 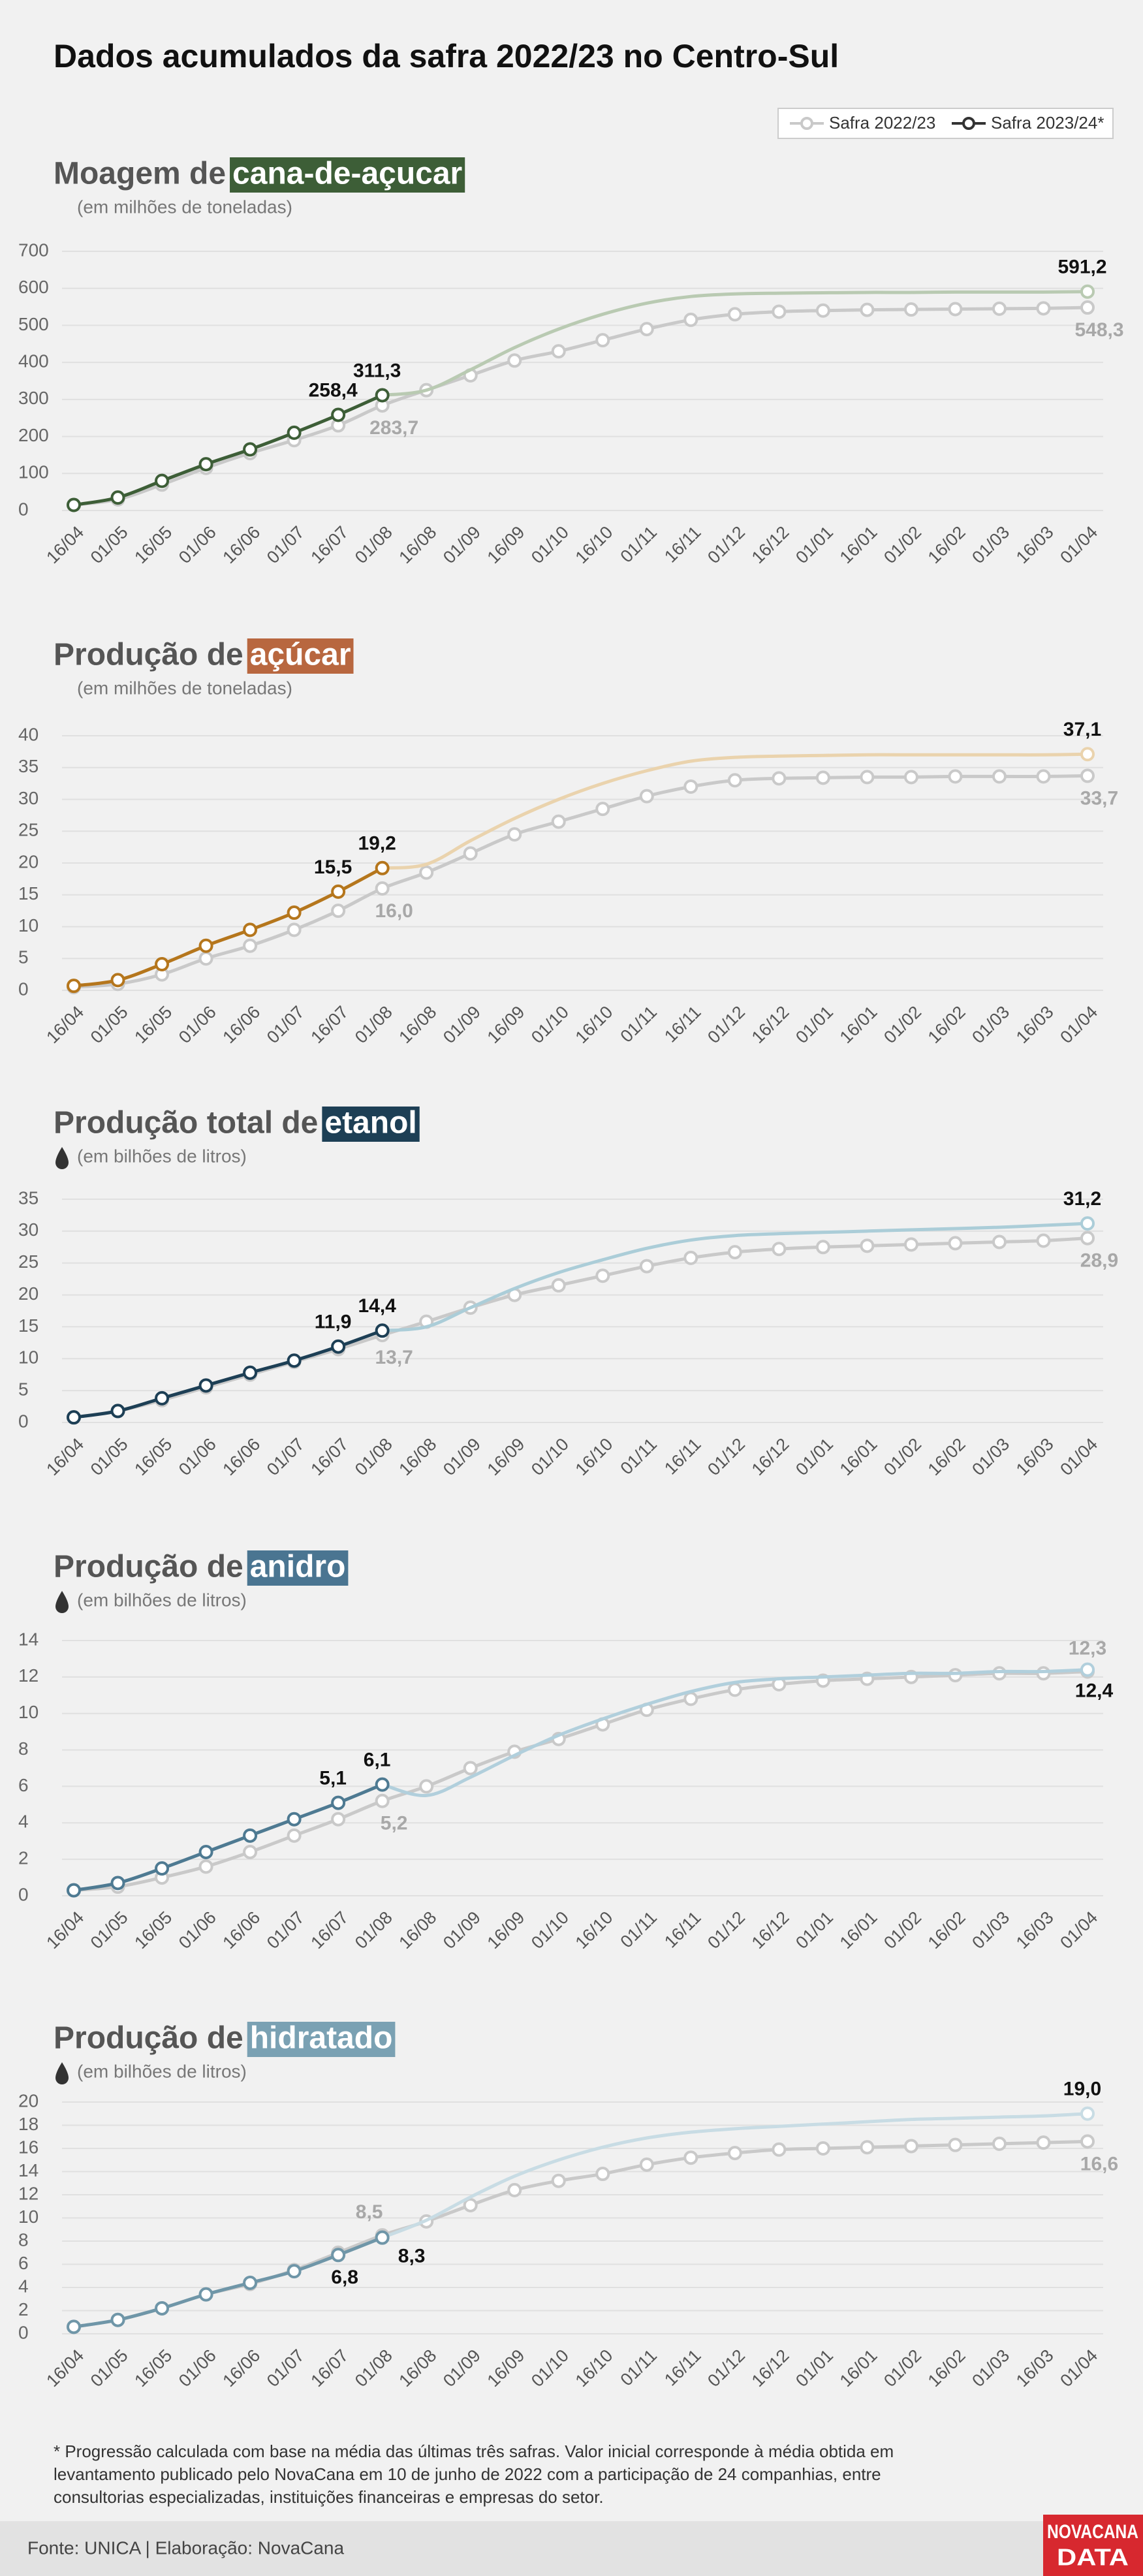 I want to click on y-tick-label: 25, so click(x=28, y=830).